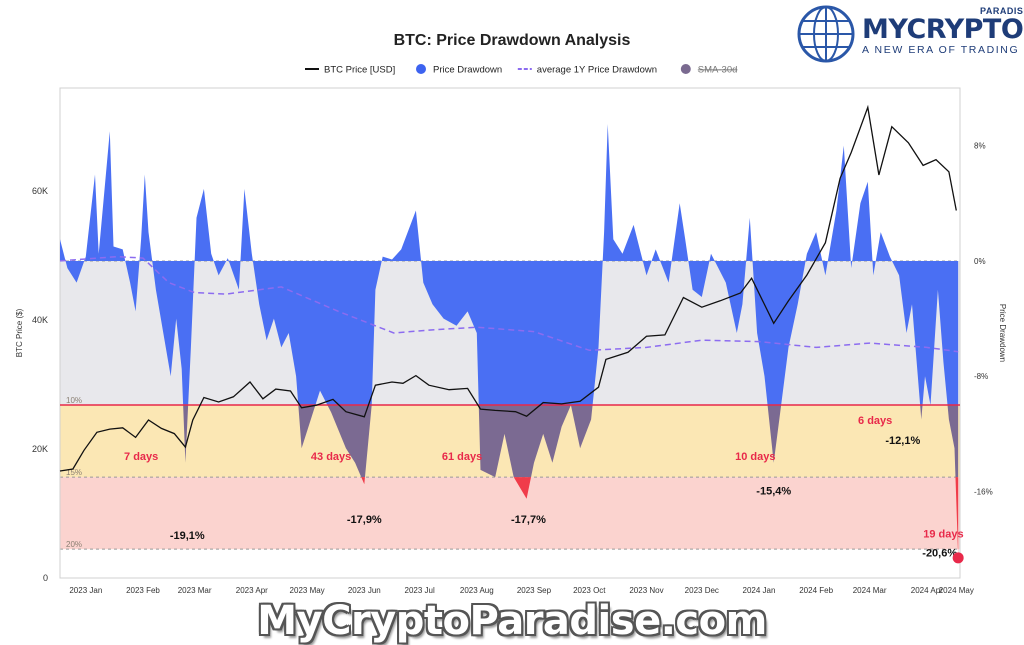 This screenshot has height=645, width=1024. What do you see at coordinates (19, 332) in the screenshot?
I see `y-left-label: BTC Price ($)` at bounding box center [19, 332].